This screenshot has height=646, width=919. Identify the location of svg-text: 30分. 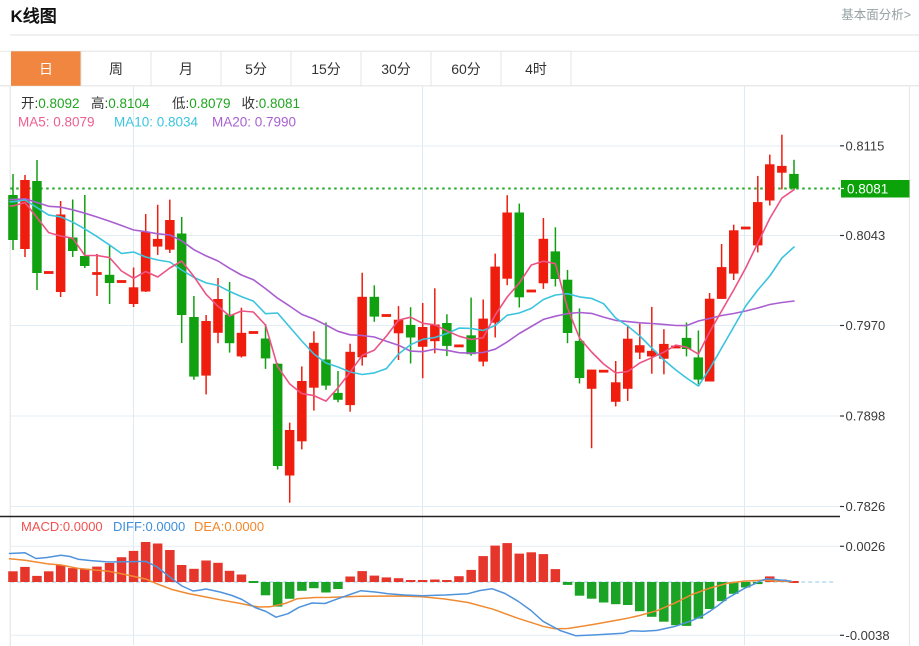
(396, 69).